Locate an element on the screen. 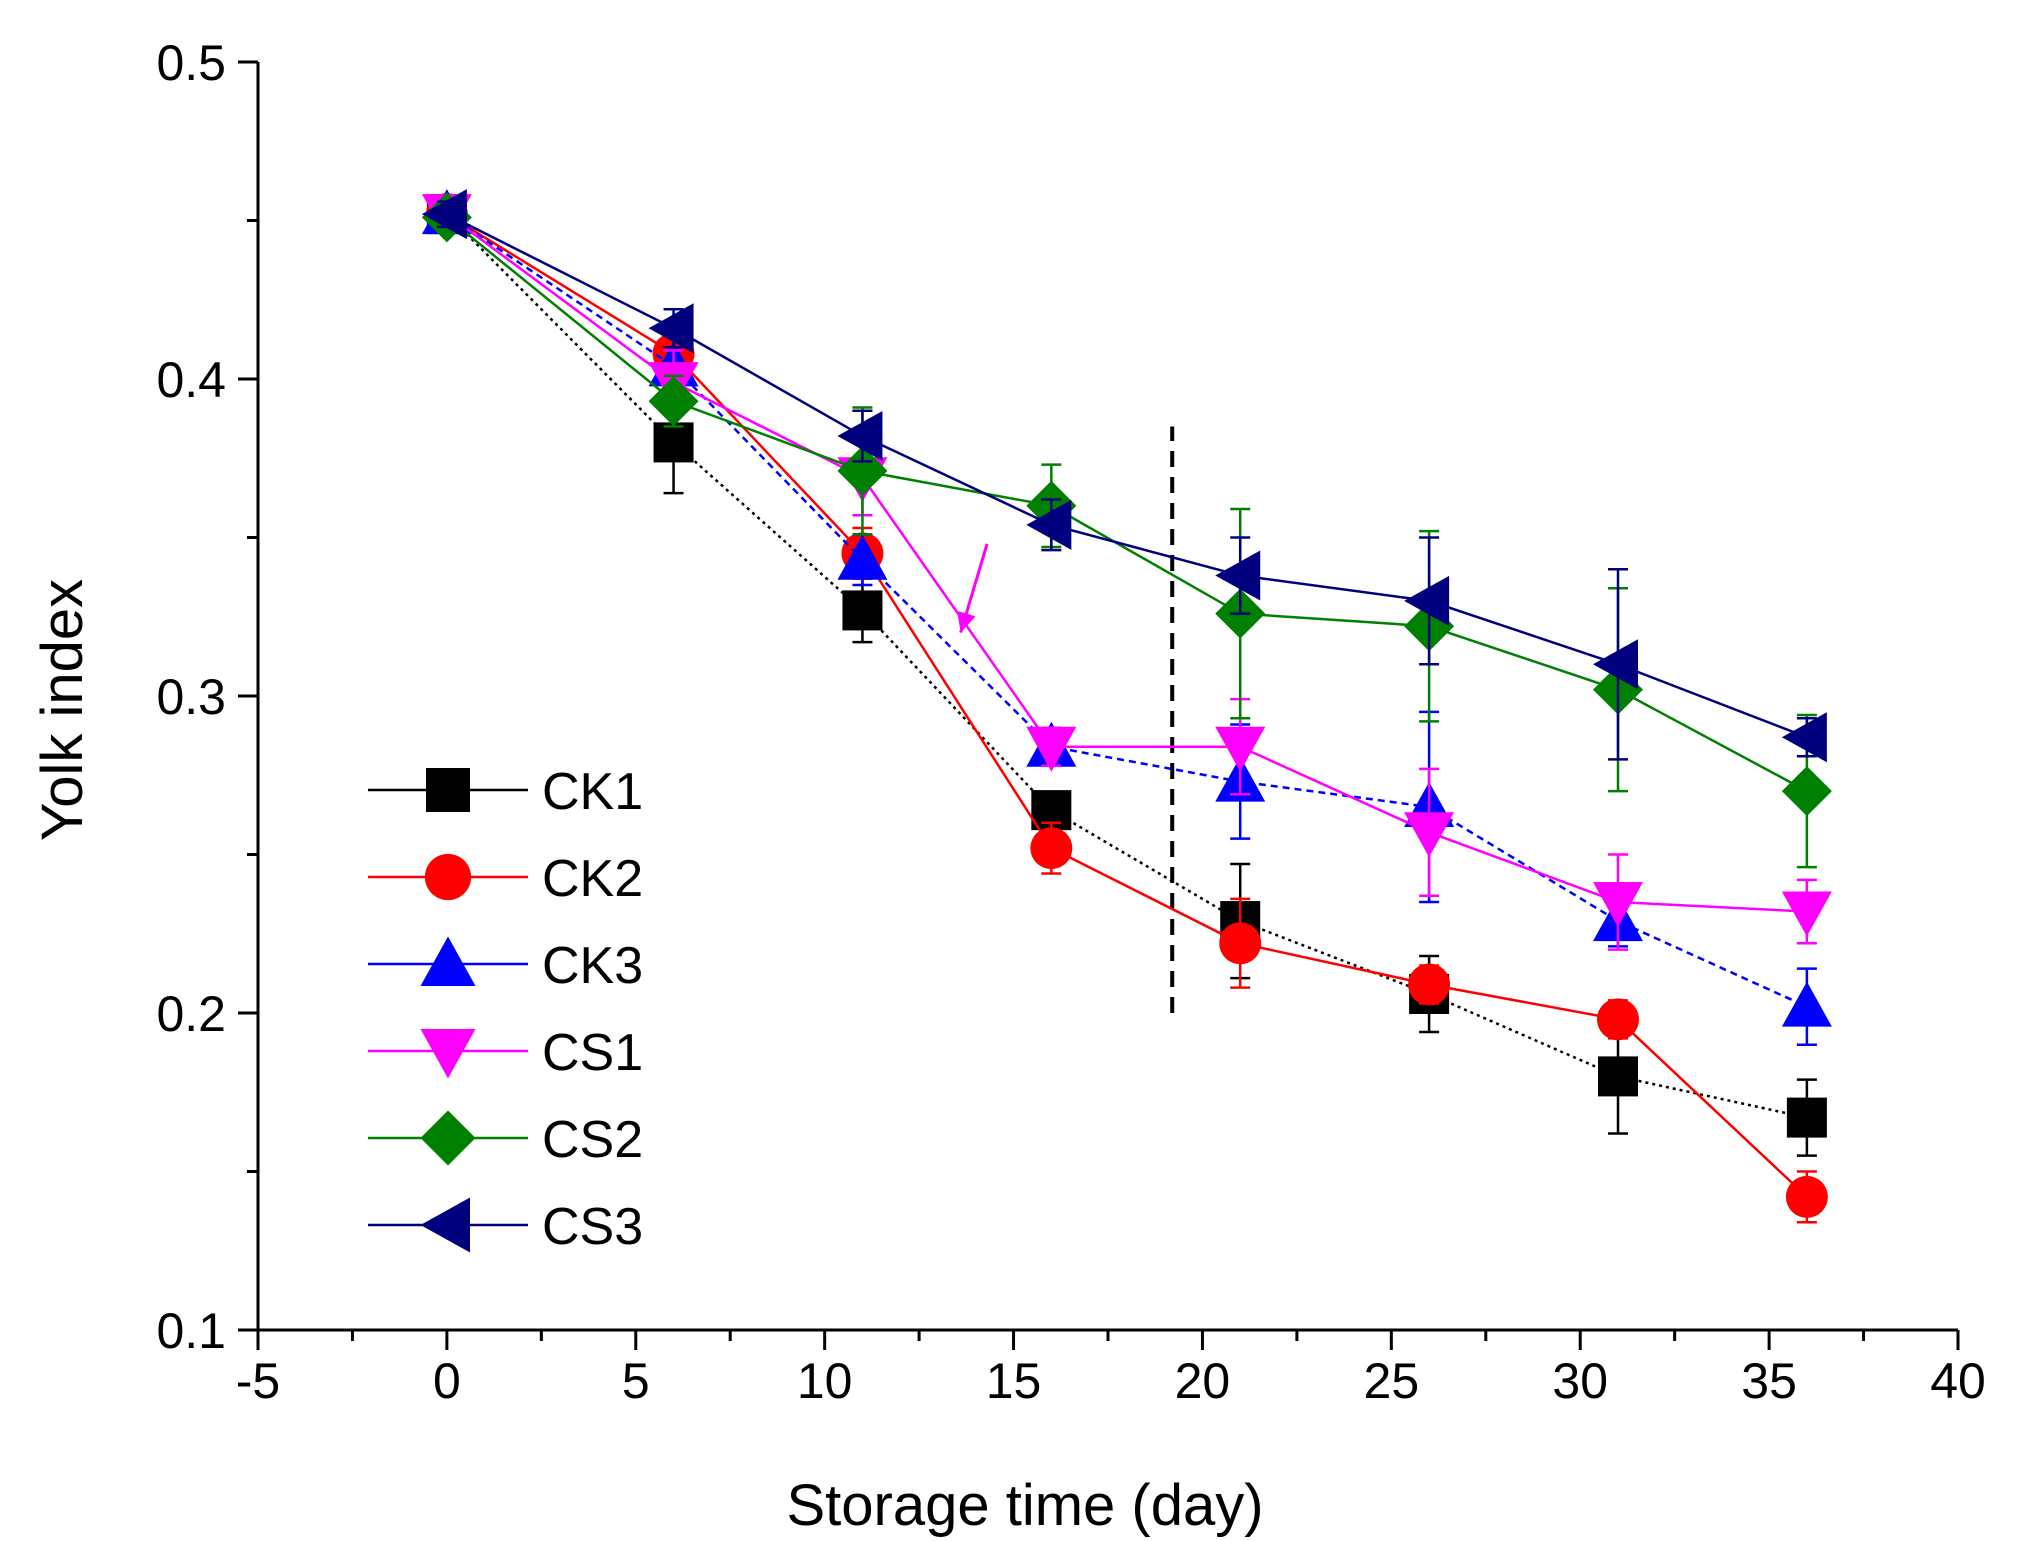  x-tick-label: 5 is located at coordinates (636, 1381).